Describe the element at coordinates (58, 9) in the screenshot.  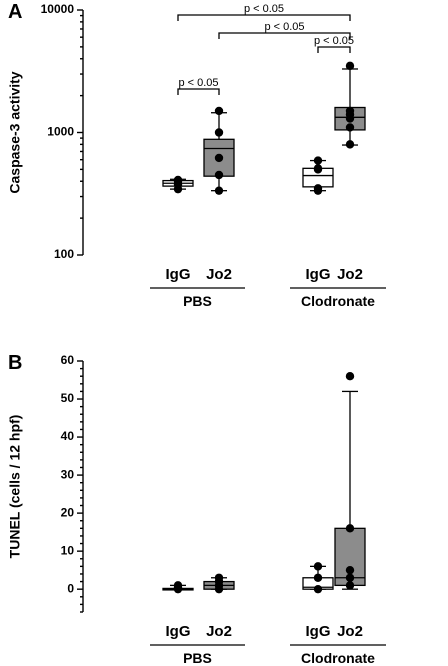
I see `y-tick-label: 10000` at that location.